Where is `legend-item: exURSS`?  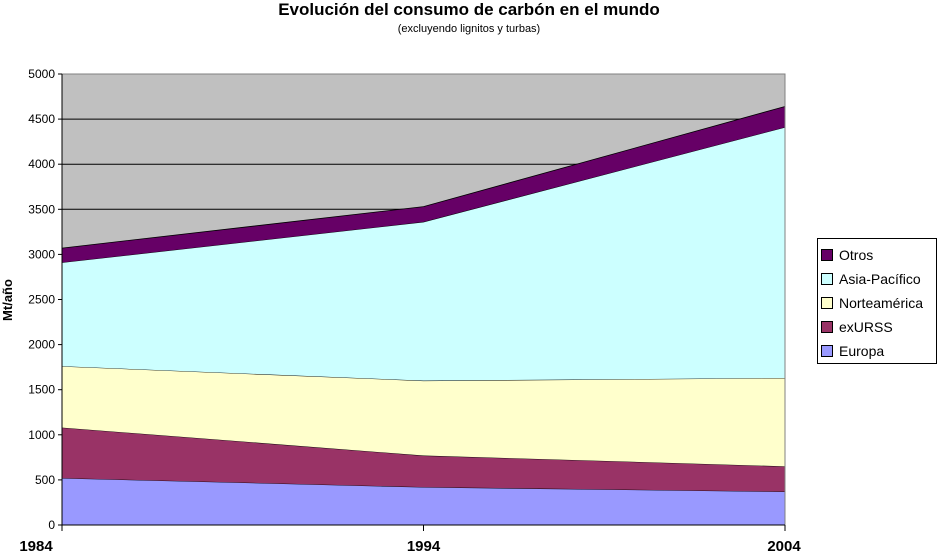
legend-item: exURSS is located at coordinates (878, 327).